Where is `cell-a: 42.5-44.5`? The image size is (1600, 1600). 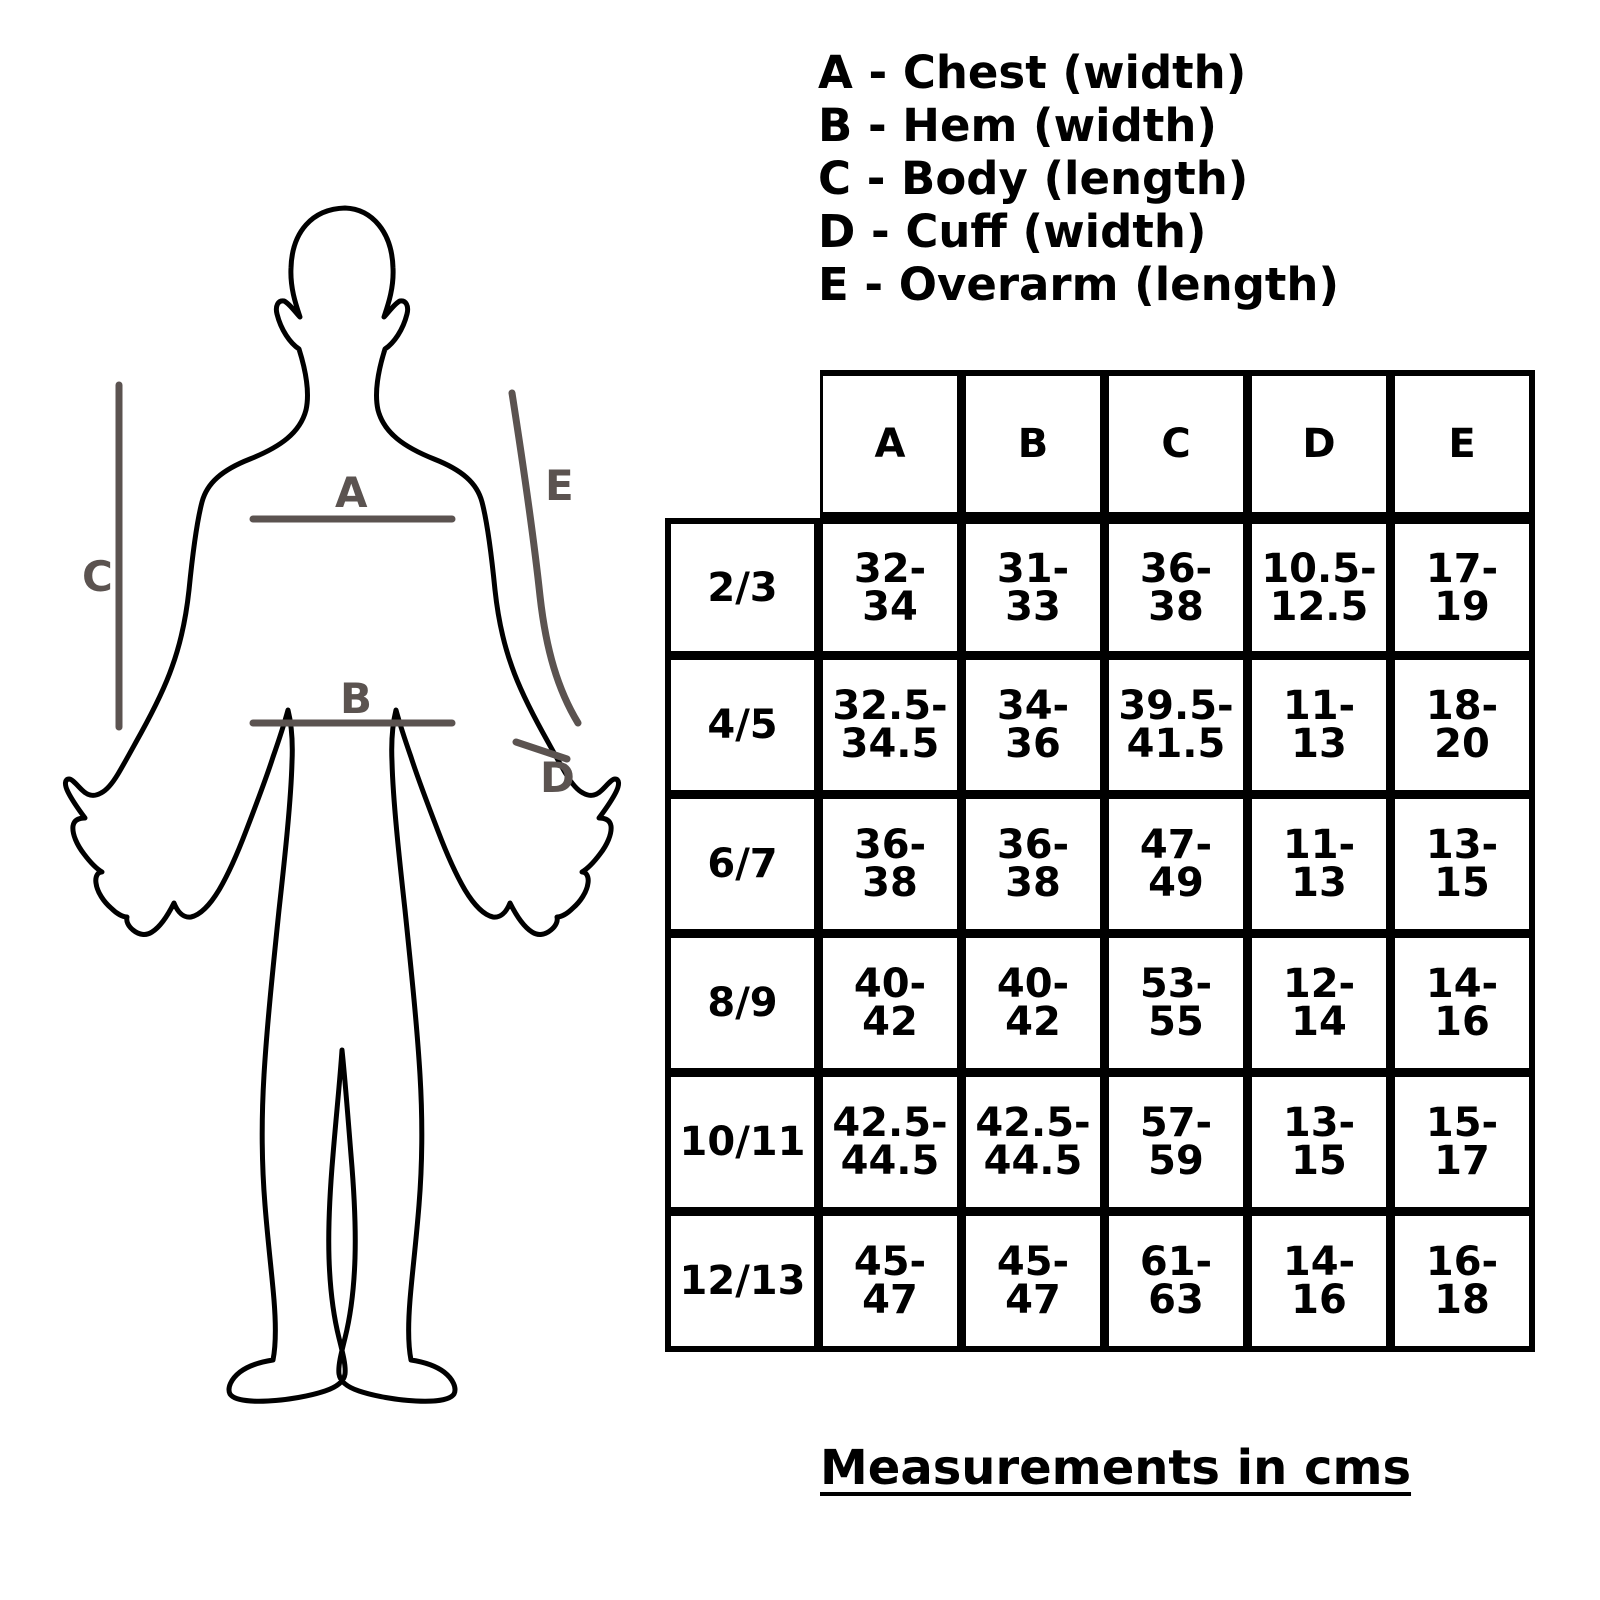
cell-a: 42.5-44.5 is located at coordinates (891, 1143).